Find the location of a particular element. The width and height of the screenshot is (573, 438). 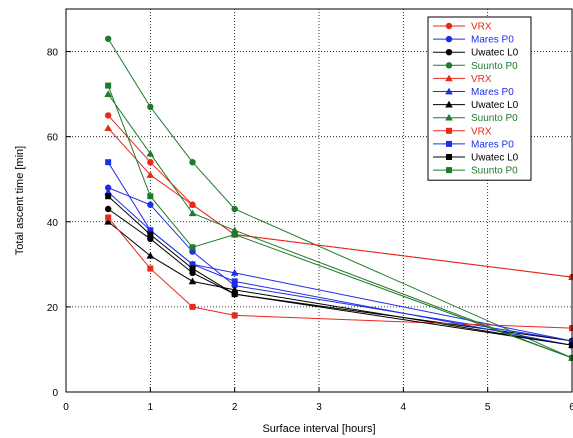

x-tick-label: 1 is located at coordinates (151, 407).